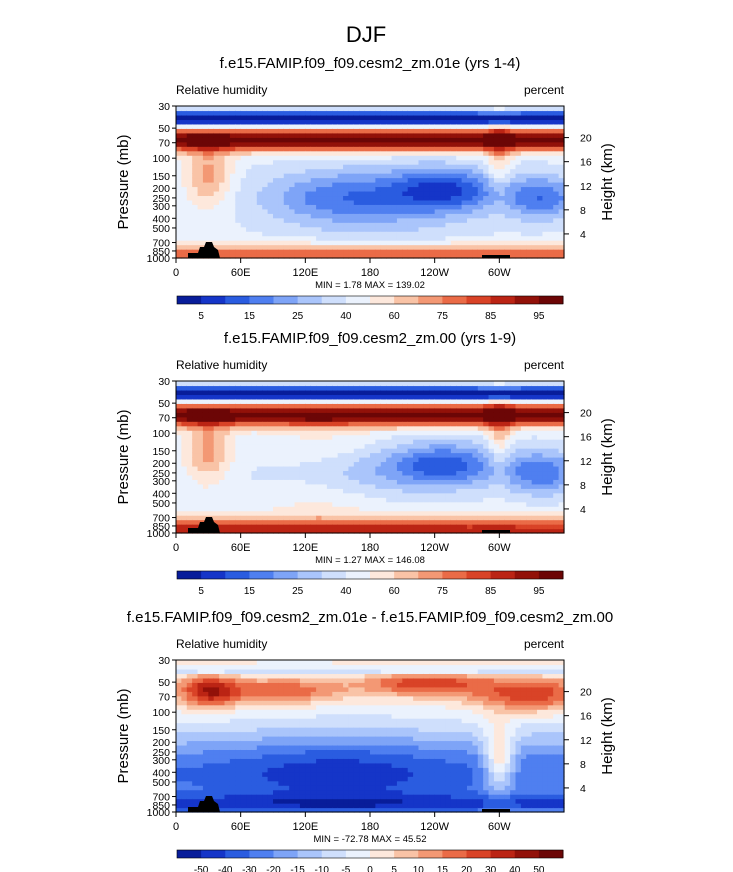 The height and width of the screenshot is (872, 733). I want to click on y-tick-label: 850, so click(161, 252).